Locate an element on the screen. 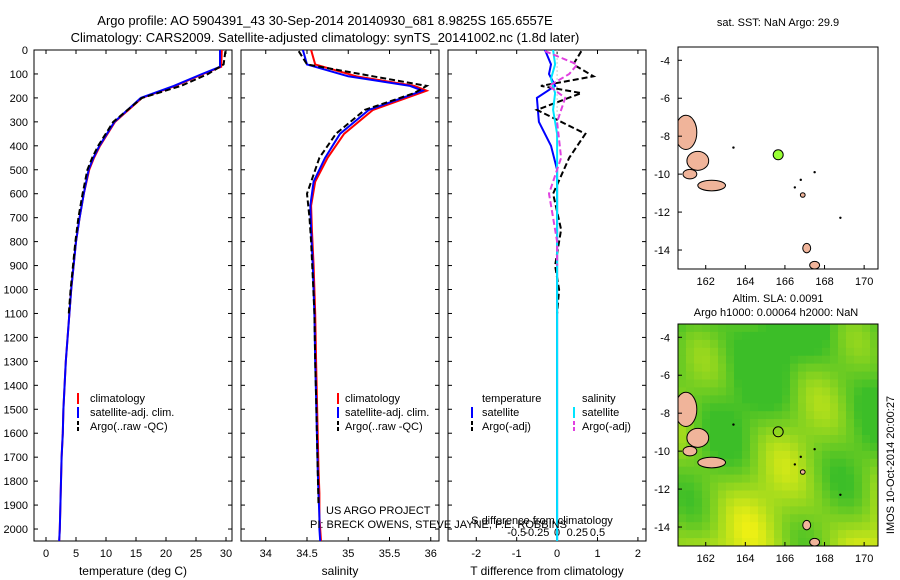 This screenshot has height=580, width=900. land-island is located at coordinates (815, 264).